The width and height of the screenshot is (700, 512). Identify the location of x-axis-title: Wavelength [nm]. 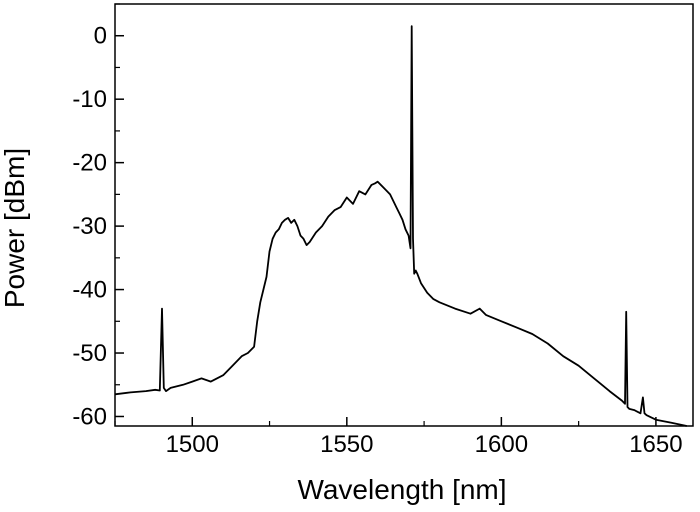
(401, 489).